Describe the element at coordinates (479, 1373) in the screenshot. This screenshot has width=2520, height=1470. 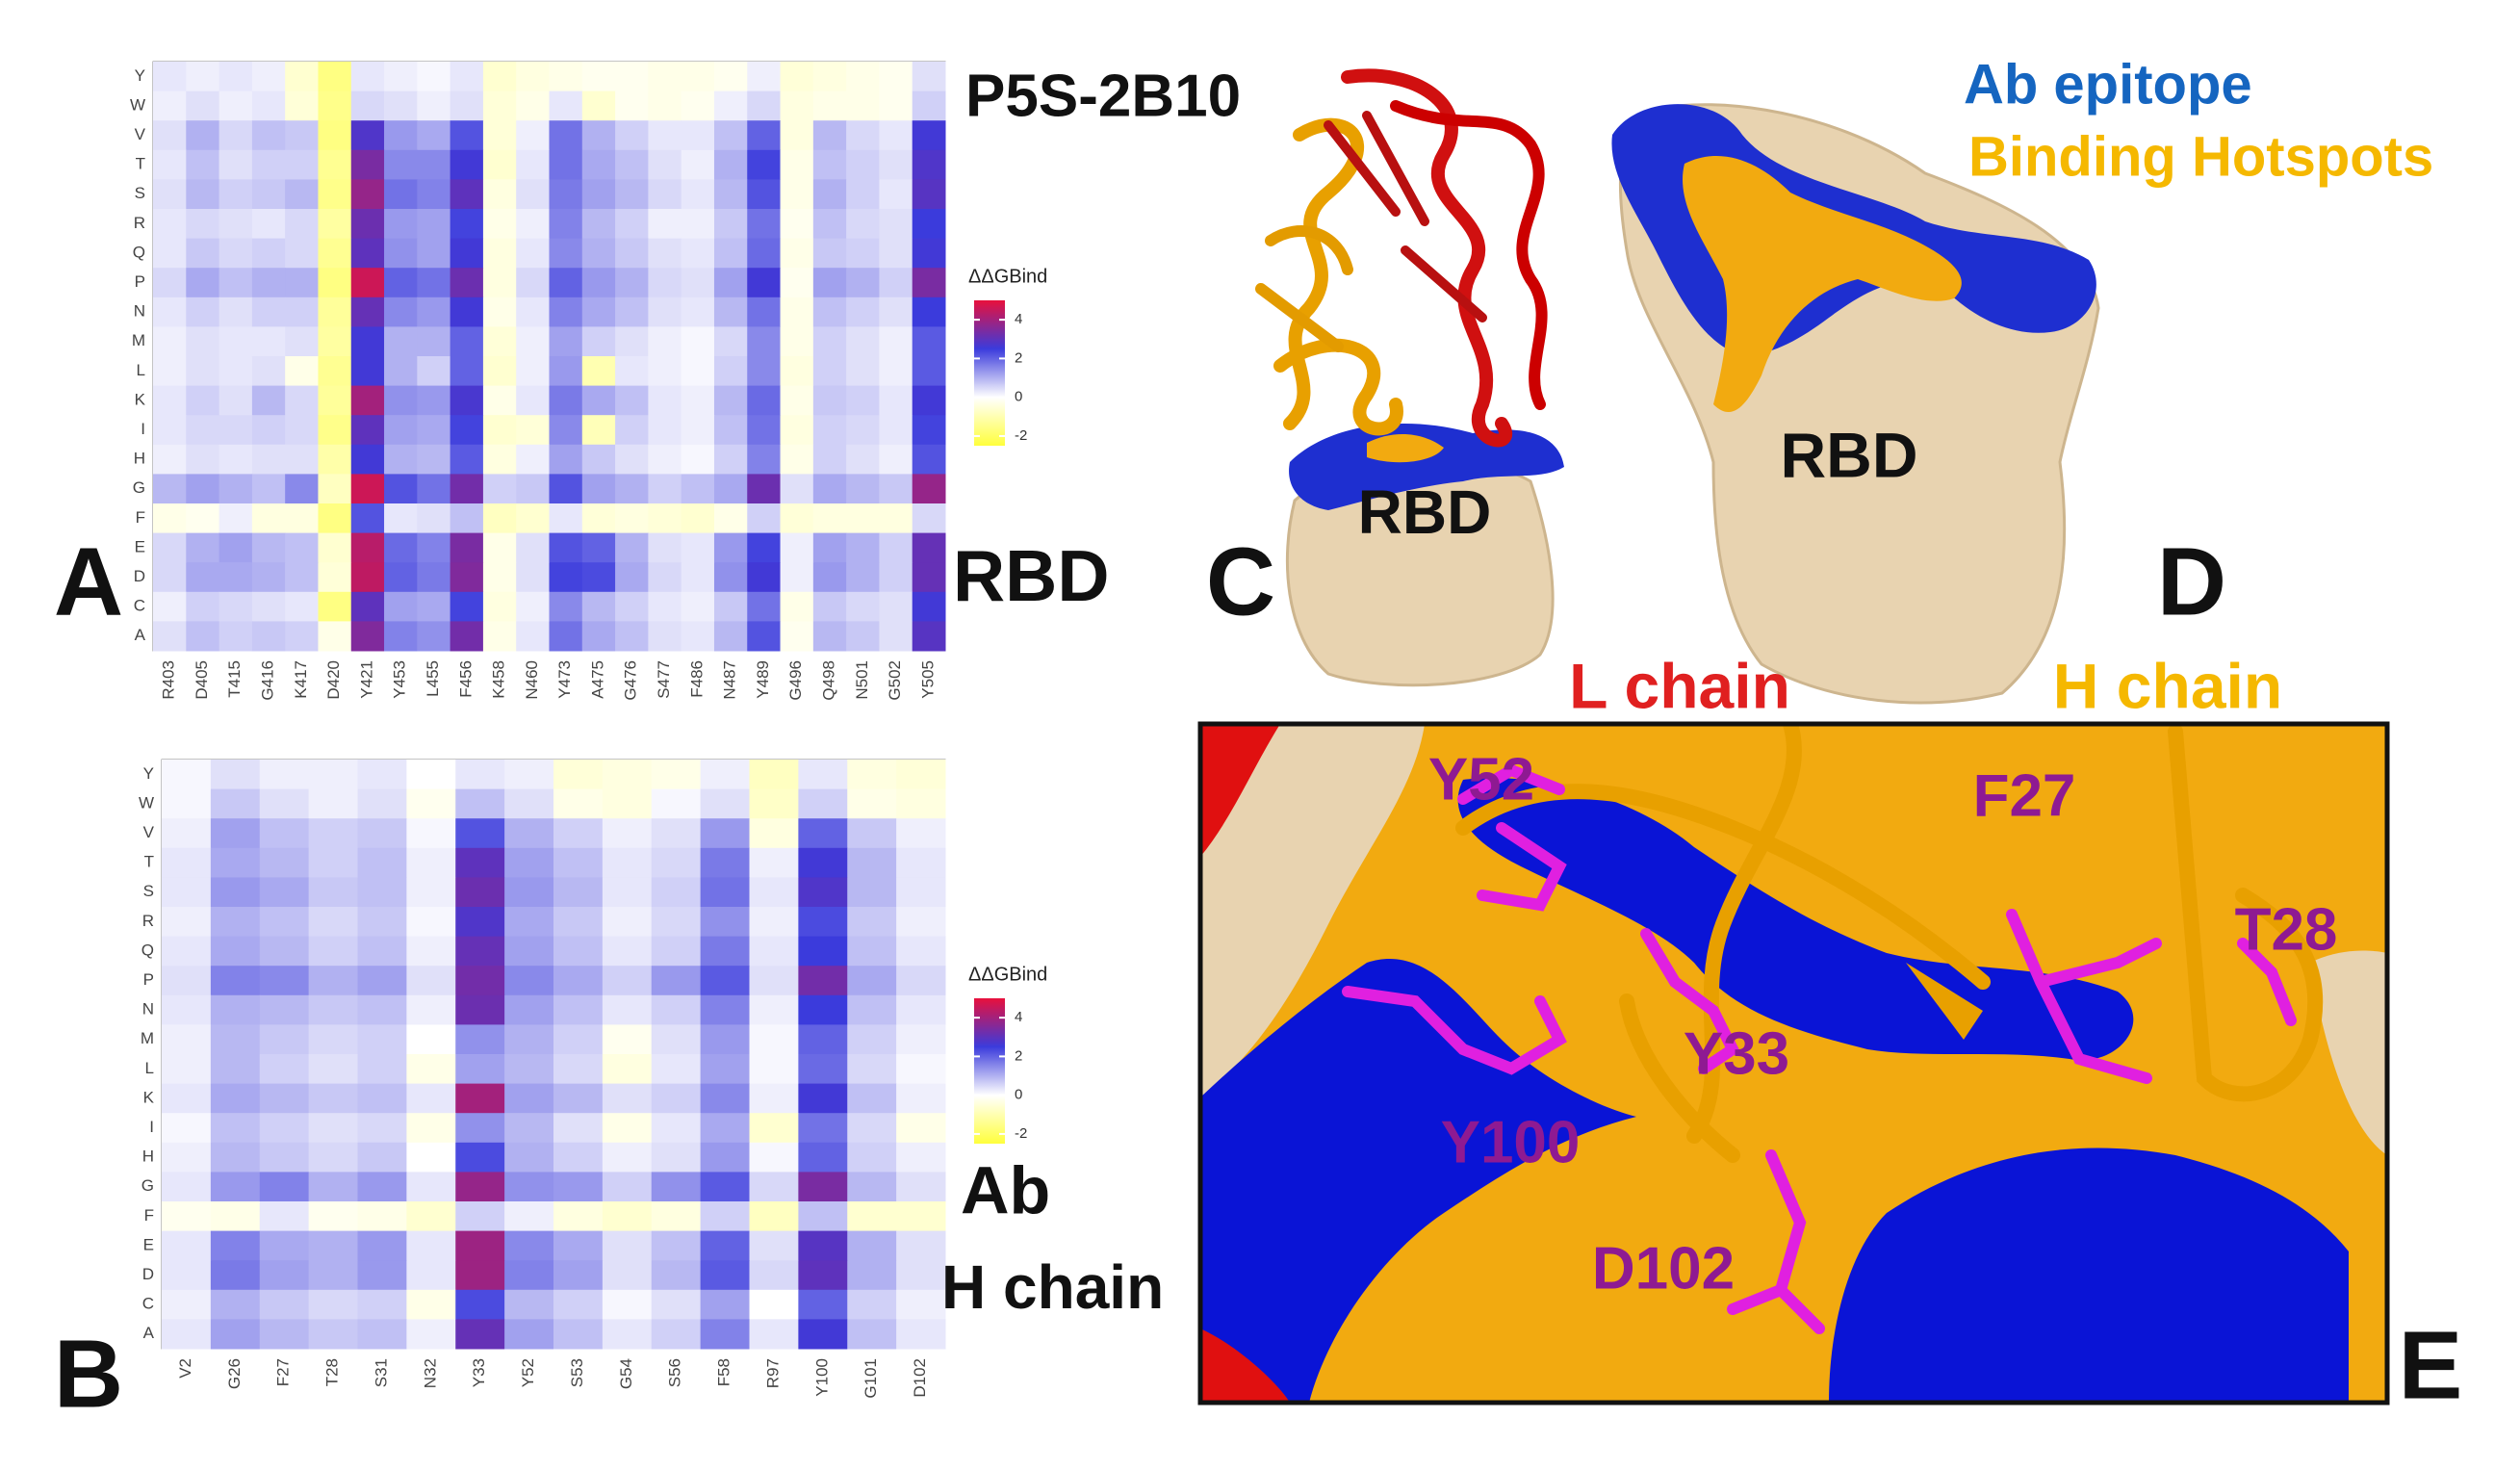
I see `x-tick-label: Y33` at that location.